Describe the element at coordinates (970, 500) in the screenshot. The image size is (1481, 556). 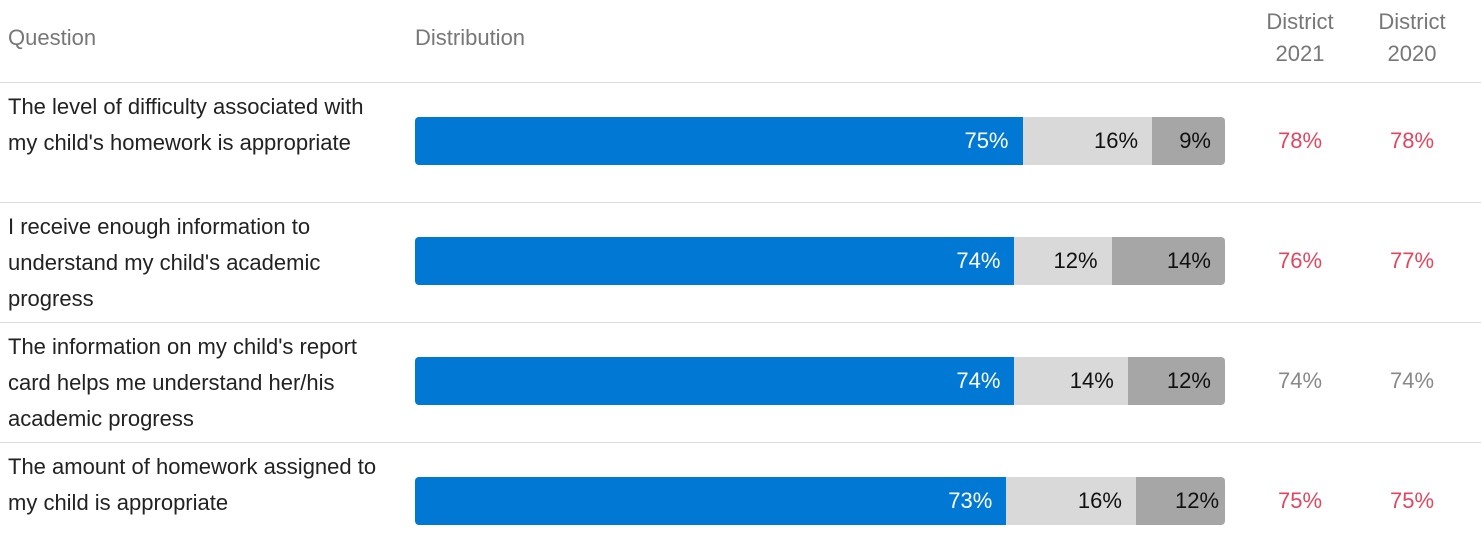
I see `segment-label: 73%` at that location.